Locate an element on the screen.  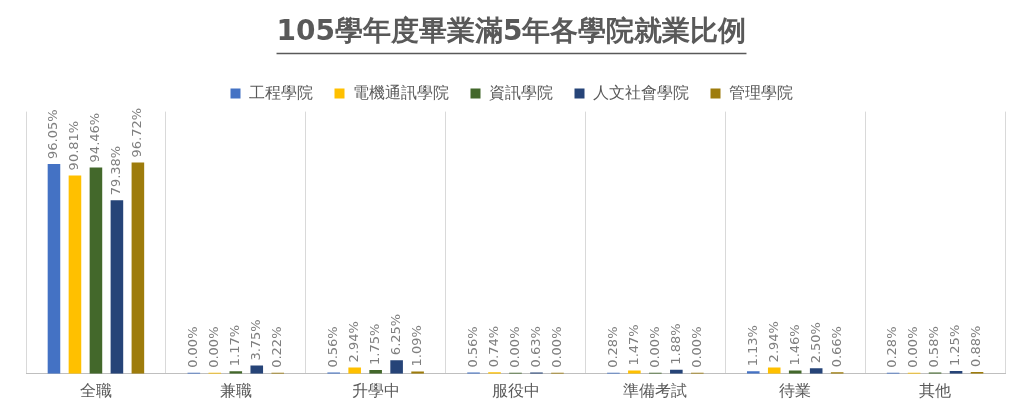
data-label: 0.74% is located at coordinates (493, 346).